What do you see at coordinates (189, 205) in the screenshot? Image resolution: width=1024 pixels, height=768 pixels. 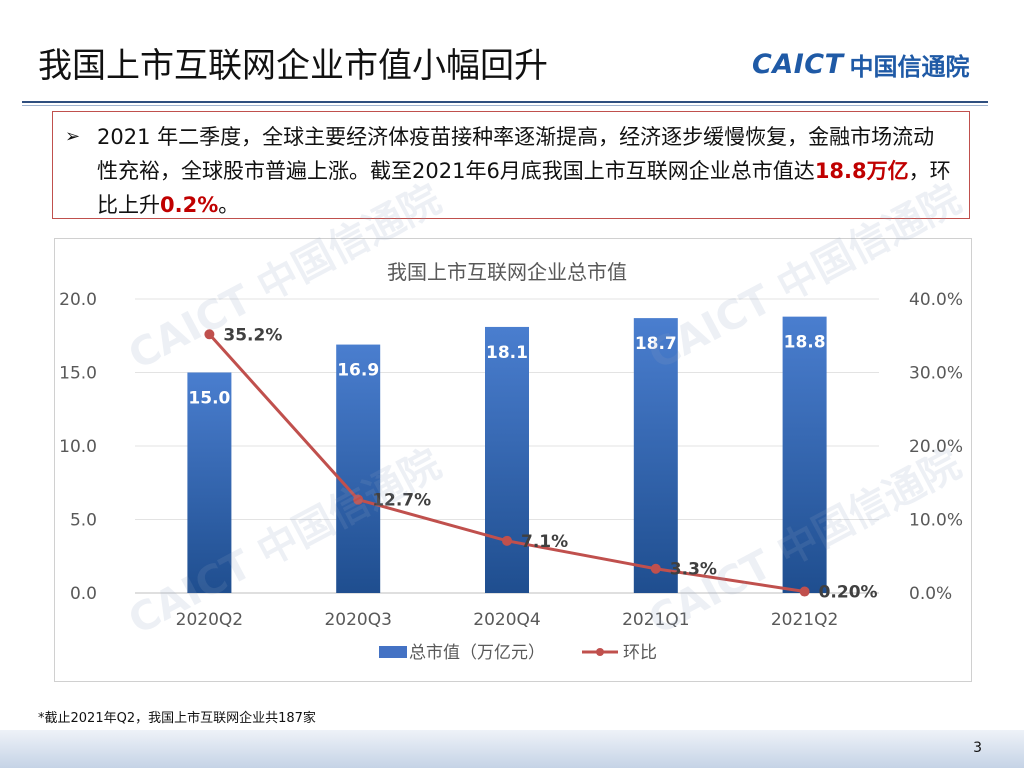 I see `callout-highlight-growth: 0.2%` at bounding box center [189, 205].